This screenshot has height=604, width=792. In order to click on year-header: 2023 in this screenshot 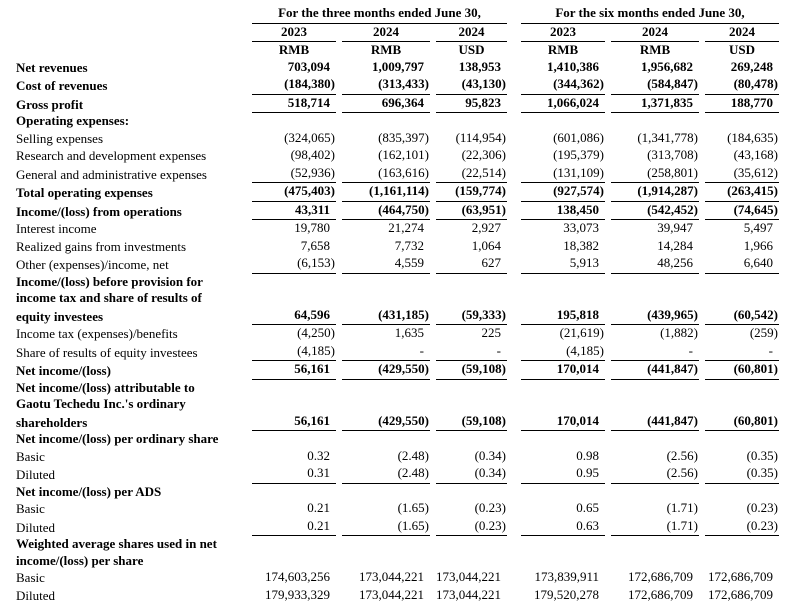, I will do `click(563, 33)`.